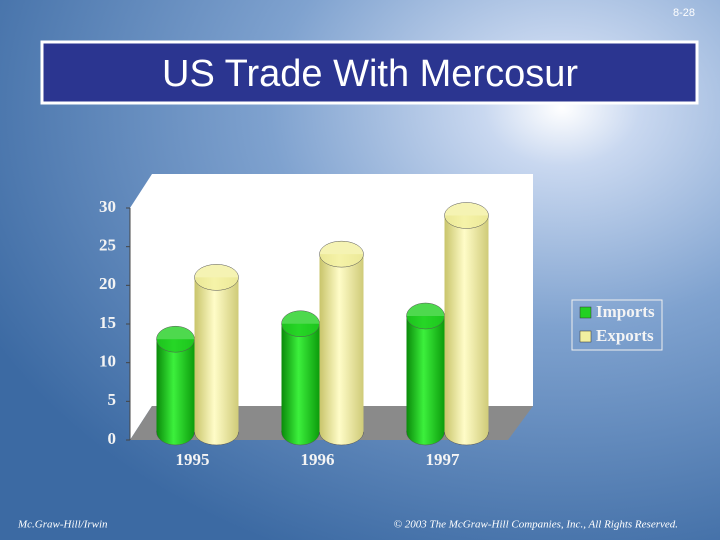  I want to click on slide-number: 8-28, so click(684, 13).